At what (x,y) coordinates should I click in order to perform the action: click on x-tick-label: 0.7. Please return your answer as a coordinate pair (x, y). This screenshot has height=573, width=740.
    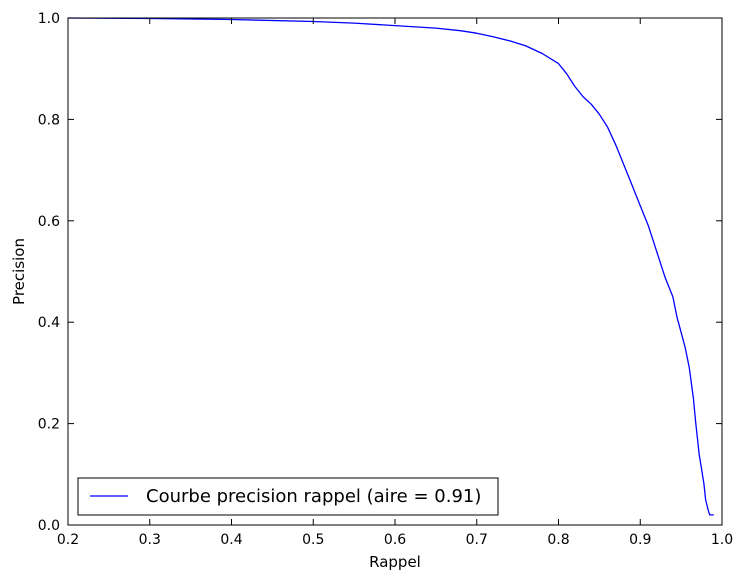
    Looking at the image, I should click on (477, 540).